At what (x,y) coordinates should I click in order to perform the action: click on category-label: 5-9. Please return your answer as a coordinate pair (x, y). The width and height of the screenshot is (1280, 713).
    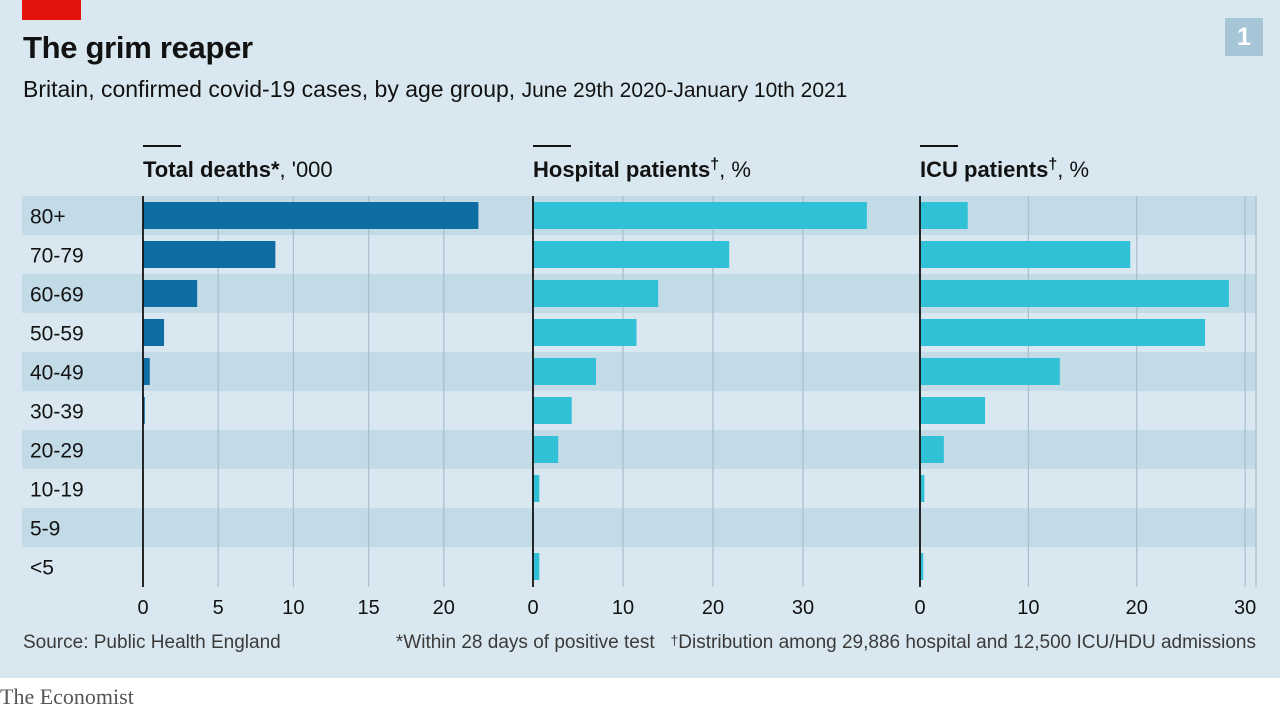
    Looking at the image, I should click on (45, 529).